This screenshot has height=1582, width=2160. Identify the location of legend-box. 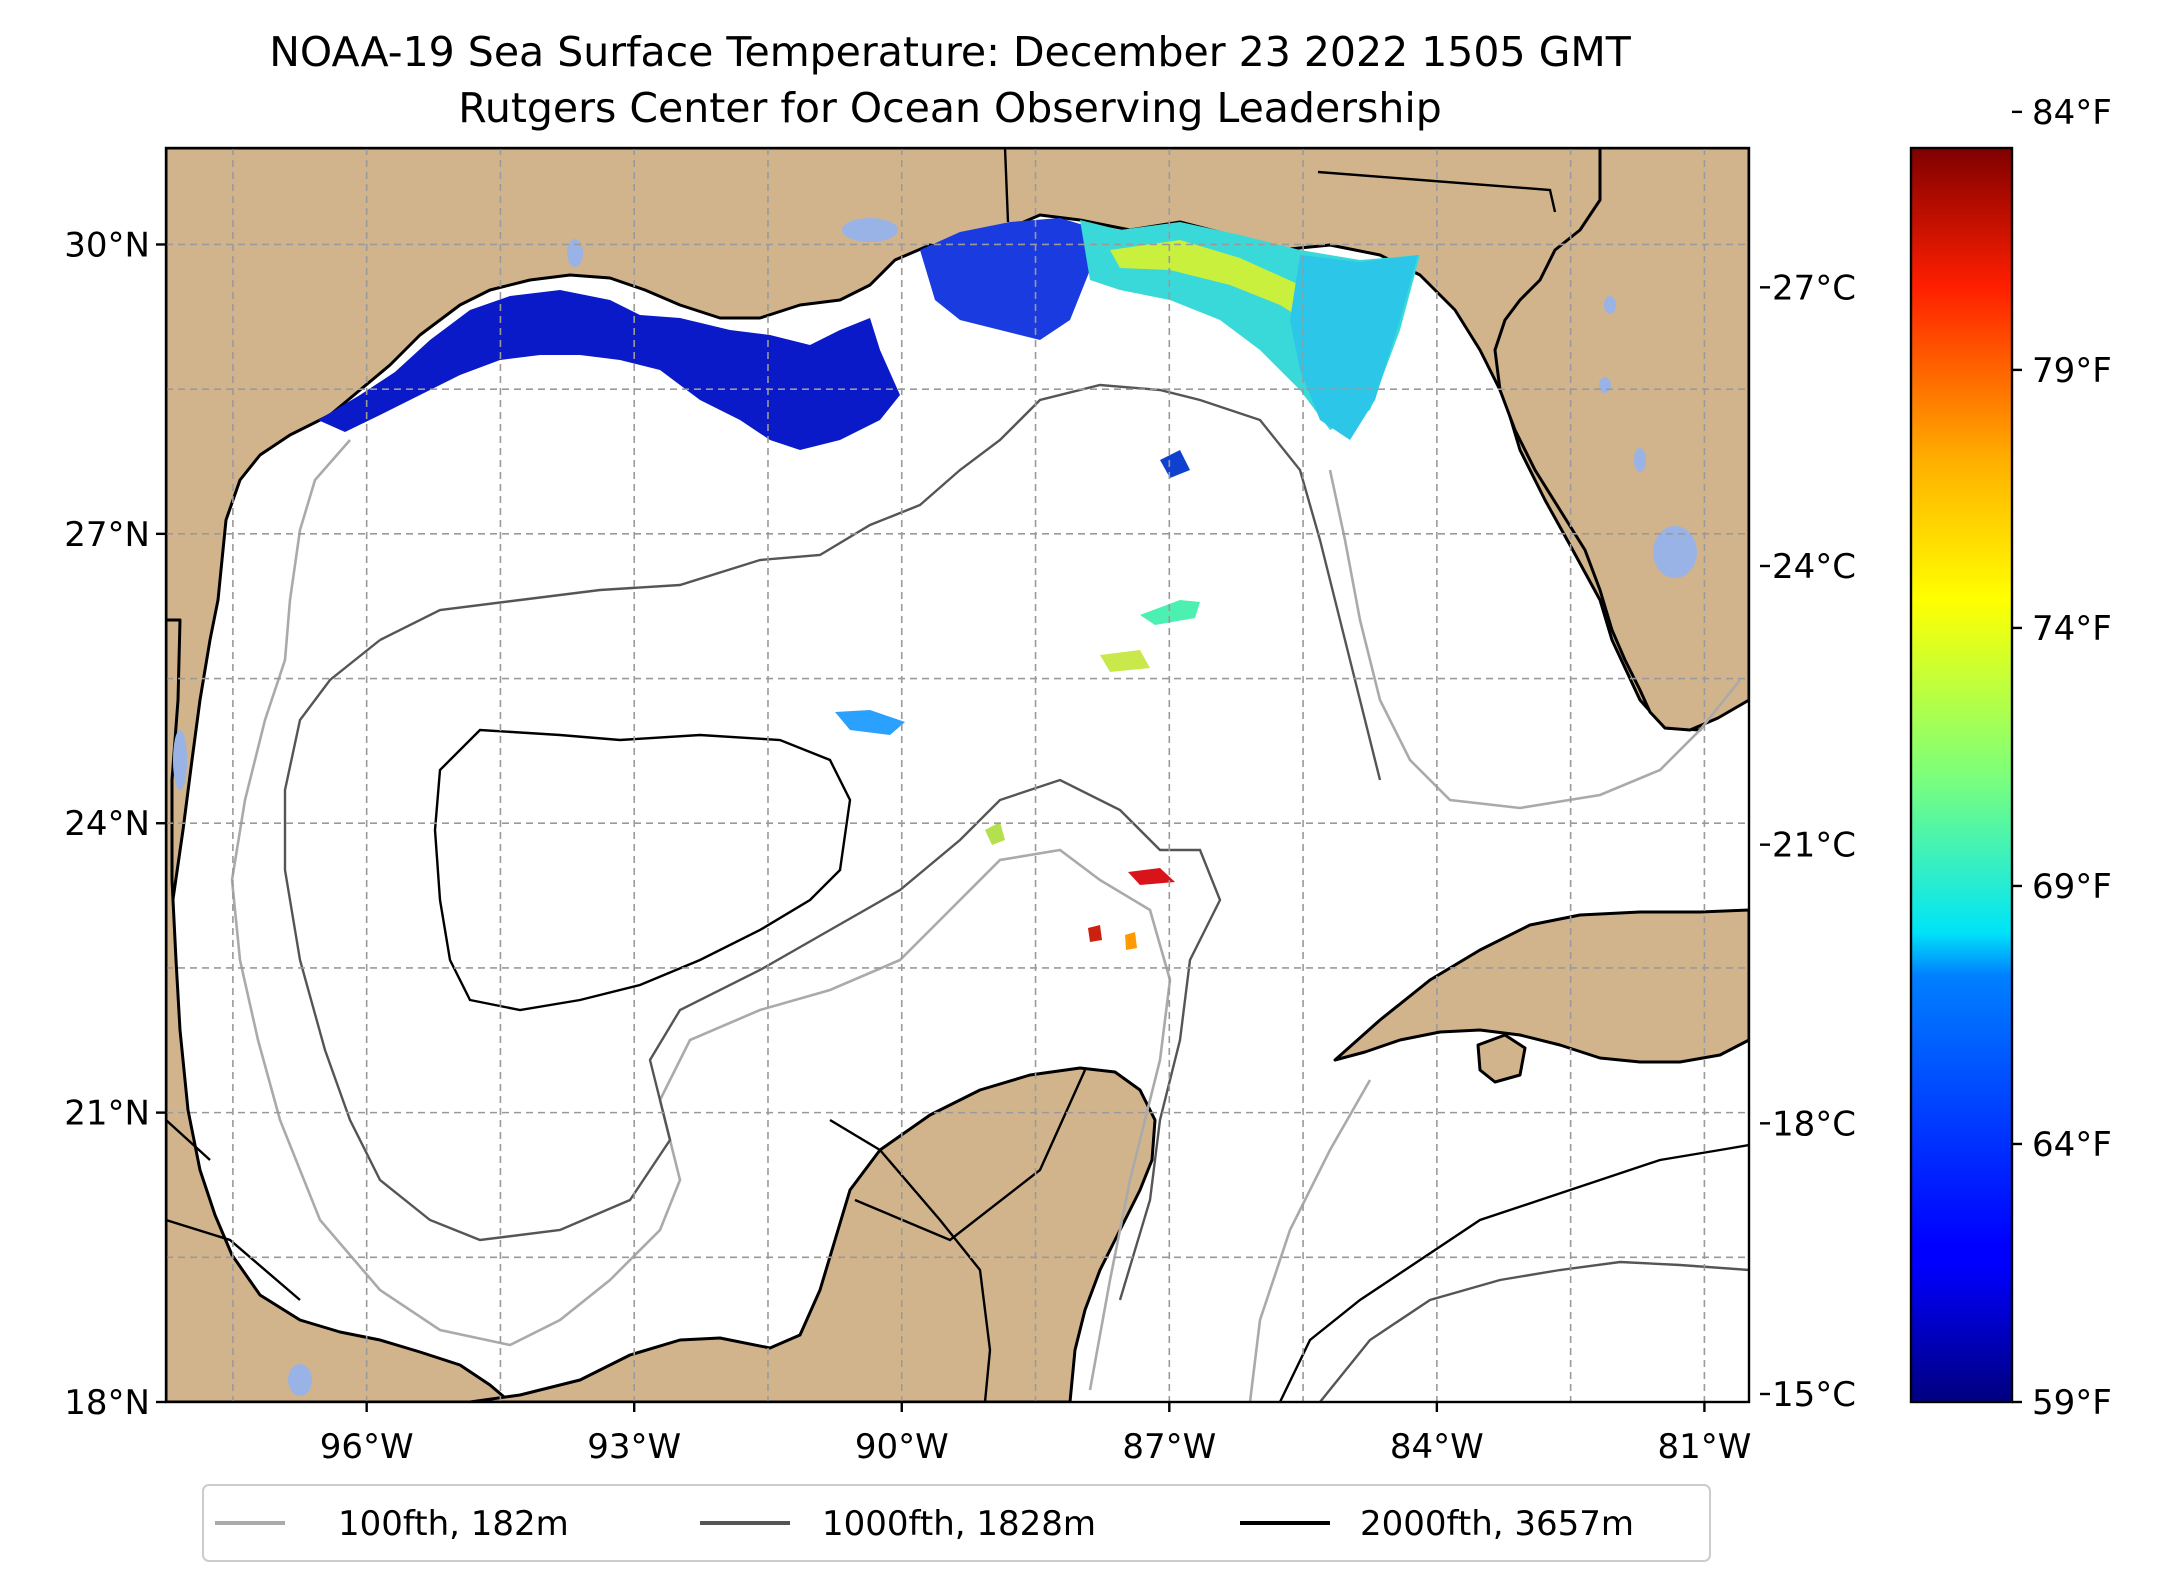
(956, 1523).